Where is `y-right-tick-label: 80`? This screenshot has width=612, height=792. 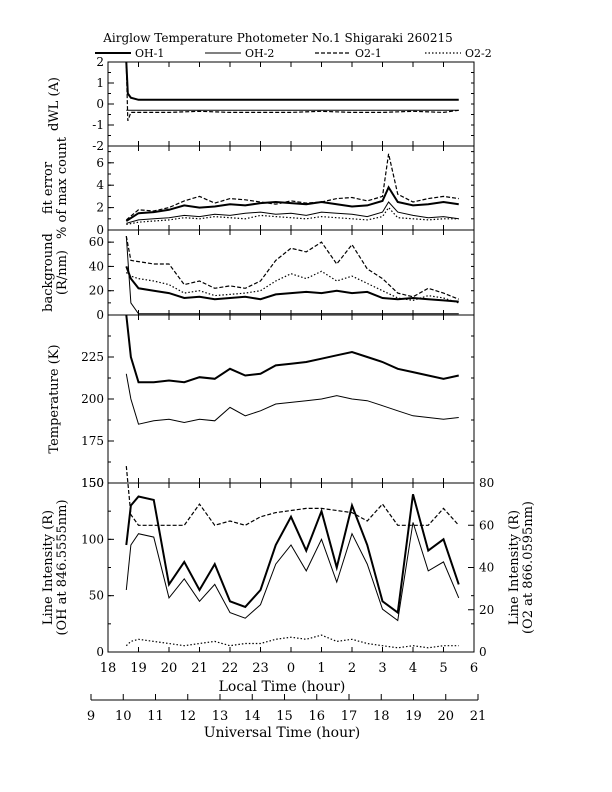 y-right-tick-label: 80 is located at coordinates (486, 483).